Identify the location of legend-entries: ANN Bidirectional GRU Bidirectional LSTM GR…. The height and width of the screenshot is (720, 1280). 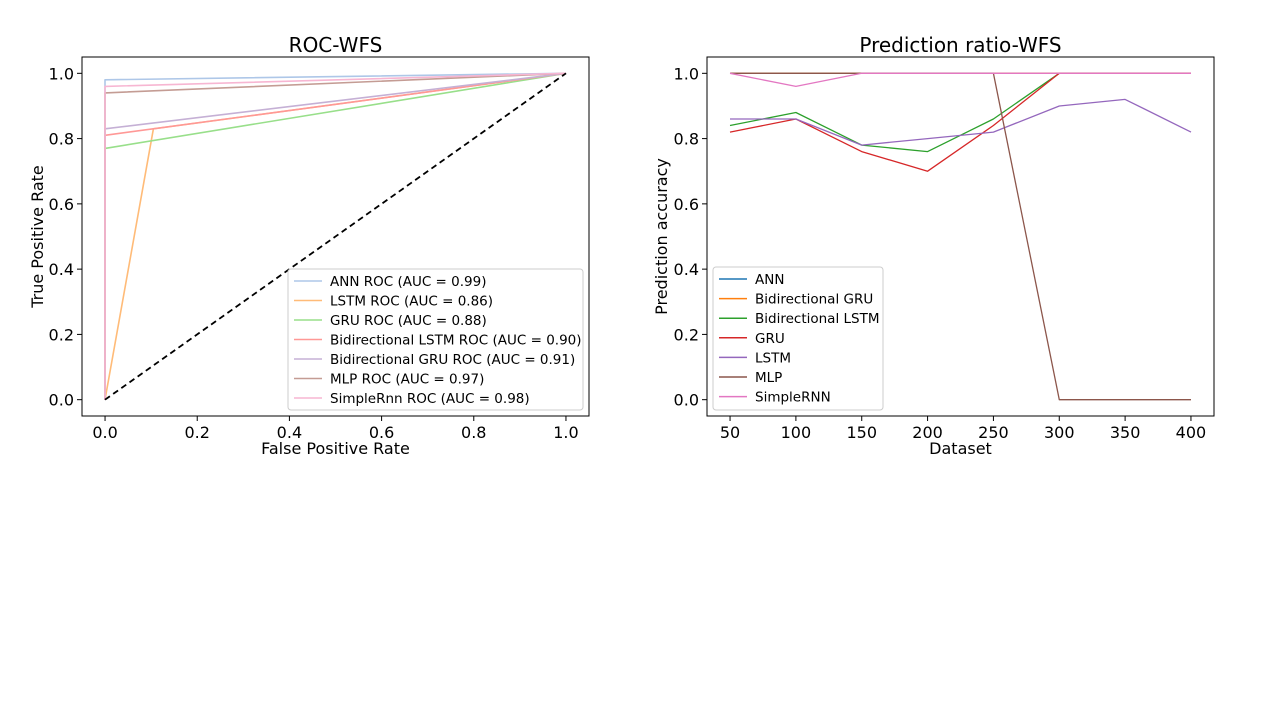
(799, 339).